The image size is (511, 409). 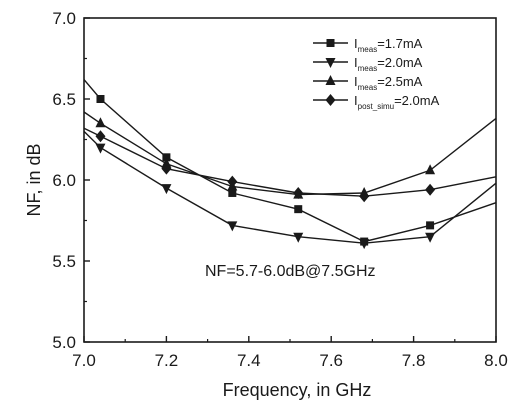 What do you see at coordinates (64, 342) in the screenshot?
I see `y-tick-label: 5.0` at bounding box center [64, 342].